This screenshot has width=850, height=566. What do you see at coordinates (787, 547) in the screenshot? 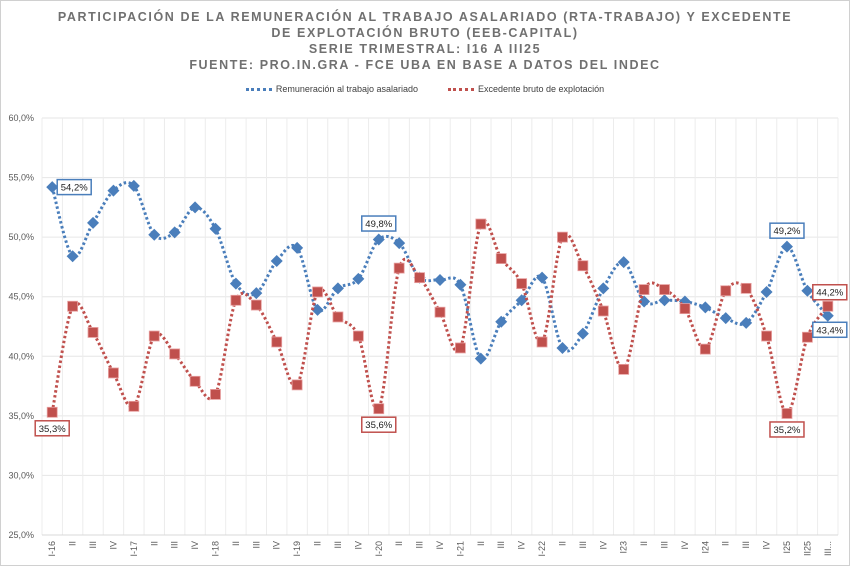
I see `x-tick-label: I25` at bounding box center [787, 547].